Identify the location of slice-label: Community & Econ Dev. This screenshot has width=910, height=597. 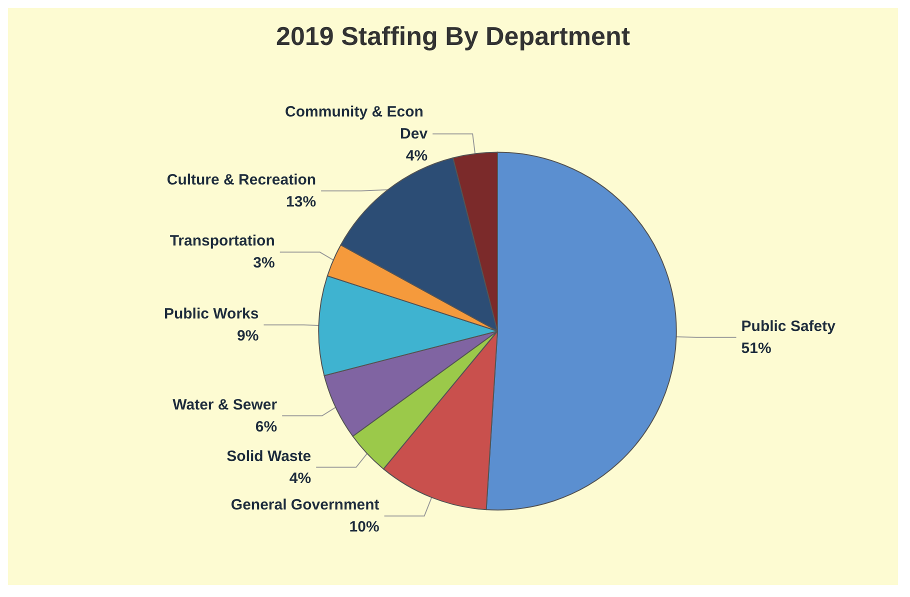
(356, 122).